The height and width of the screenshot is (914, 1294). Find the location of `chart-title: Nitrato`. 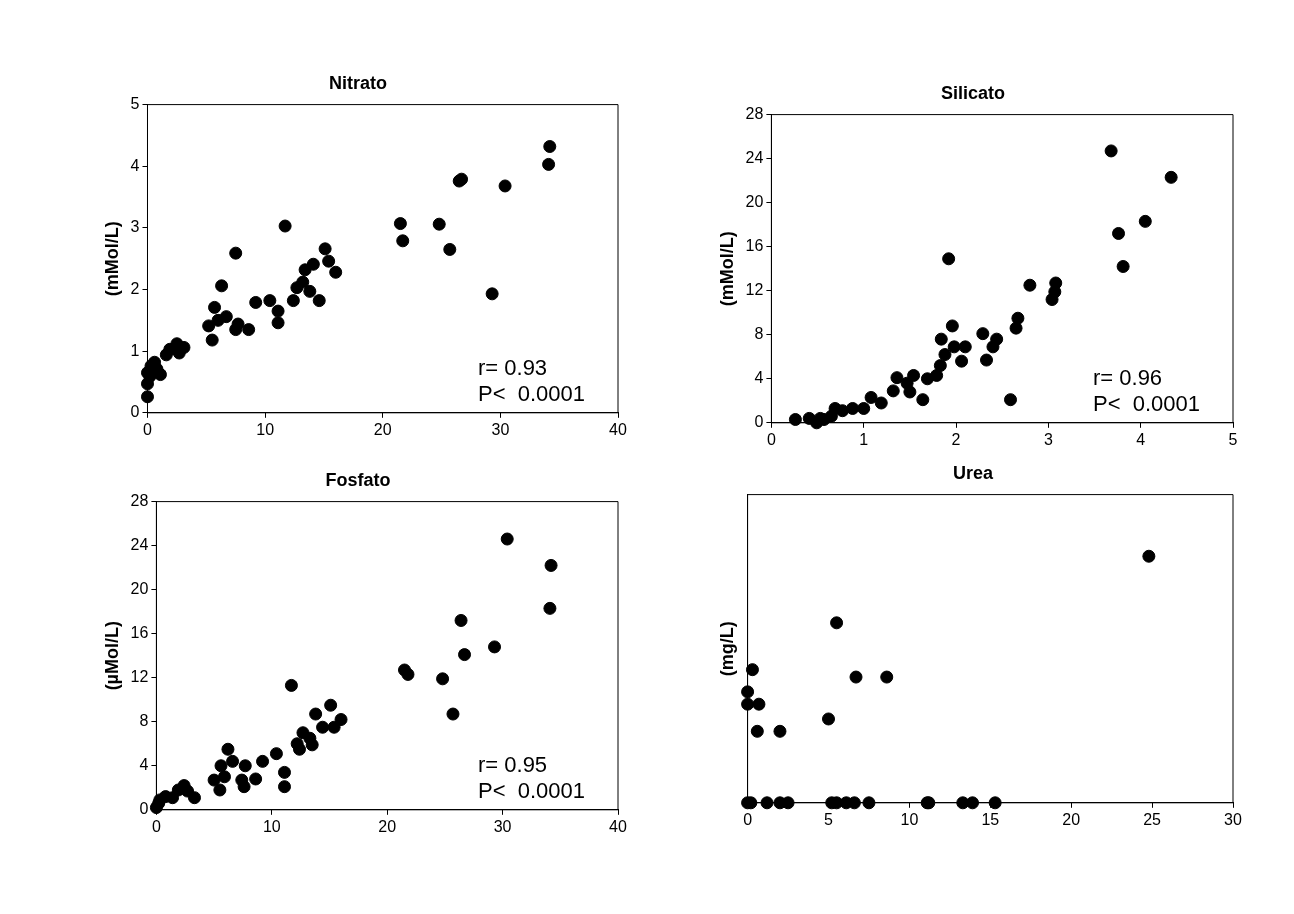

chart-title: Nitrato is located at coordinates (358, 82).